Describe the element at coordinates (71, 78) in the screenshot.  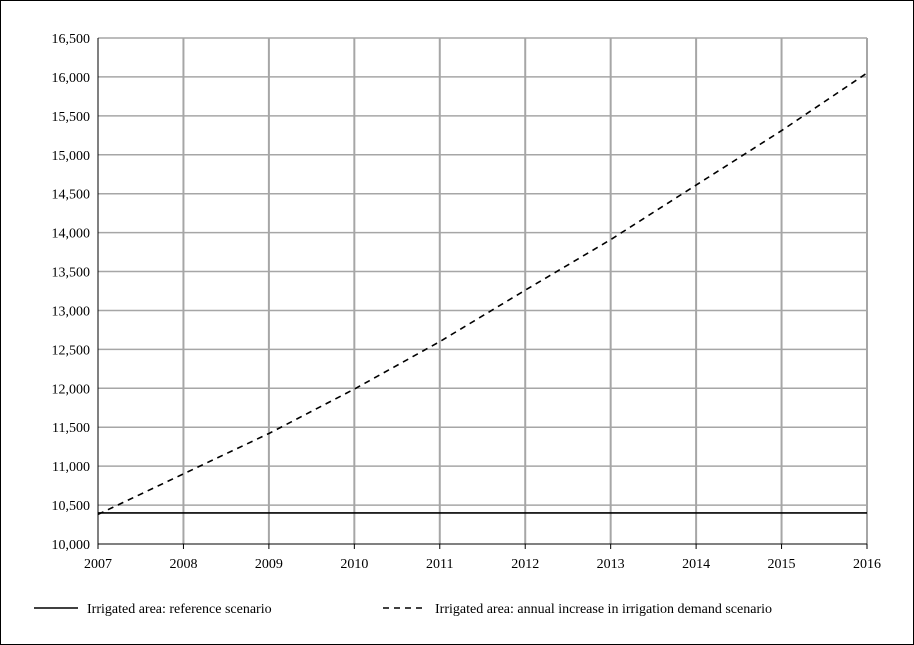
I see `y-tick-label: 16,000` at that location.